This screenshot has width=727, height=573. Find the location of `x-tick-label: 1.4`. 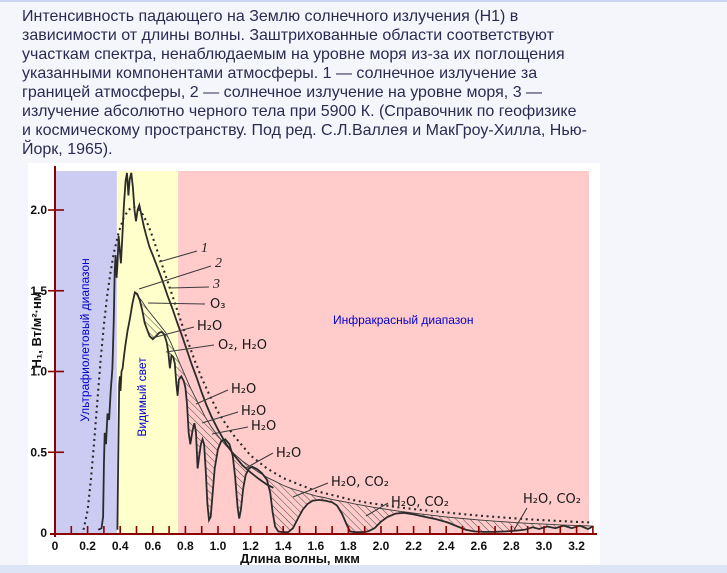

x-tick-label: 1.4 is located at coordinates (283, 546).